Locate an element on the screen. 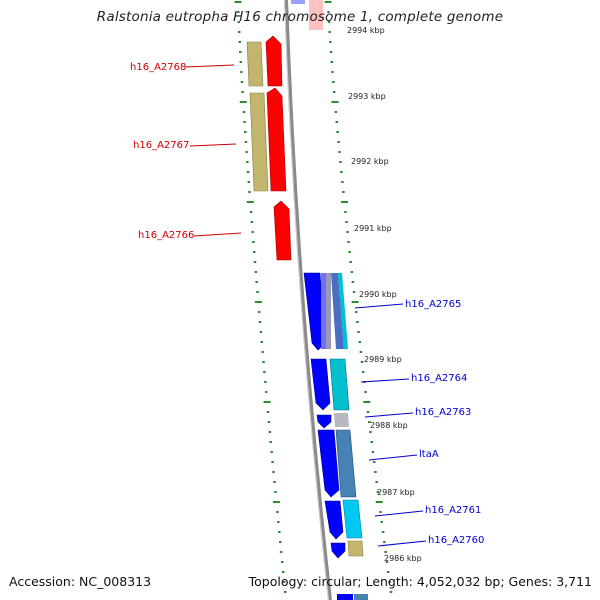 This screenshot has height=600, width=600. gene-label-h16-a2767: h16_A2767 is located at coordinates (161, 145).